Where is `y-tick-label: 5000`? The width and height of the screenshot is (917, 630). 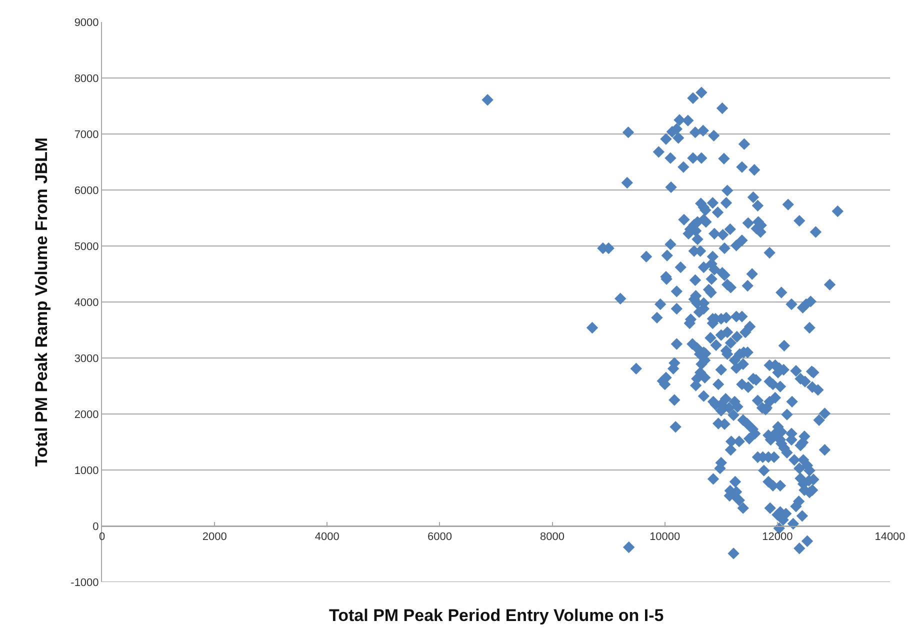
y-tick-label: 5000 is located at coordinates (86, 246).